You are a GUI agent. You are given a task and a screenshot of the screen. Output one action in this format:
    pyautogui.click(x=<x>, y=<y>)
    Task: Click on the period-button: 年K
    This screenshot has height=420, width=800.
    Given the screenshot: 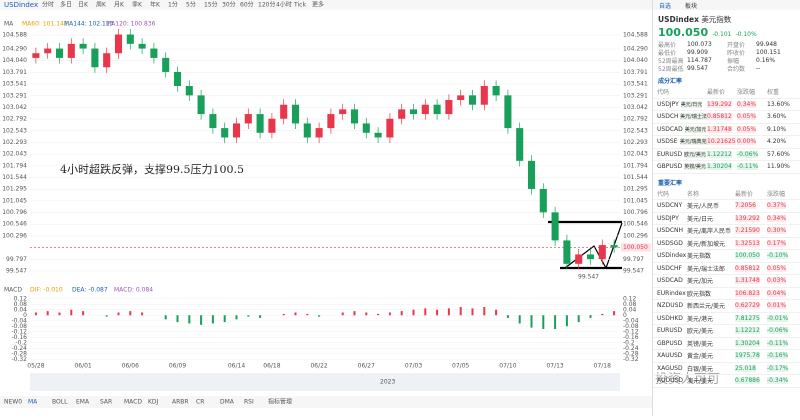 What is the action you would take?
    pyautogui.click(x=155, y=5)
    